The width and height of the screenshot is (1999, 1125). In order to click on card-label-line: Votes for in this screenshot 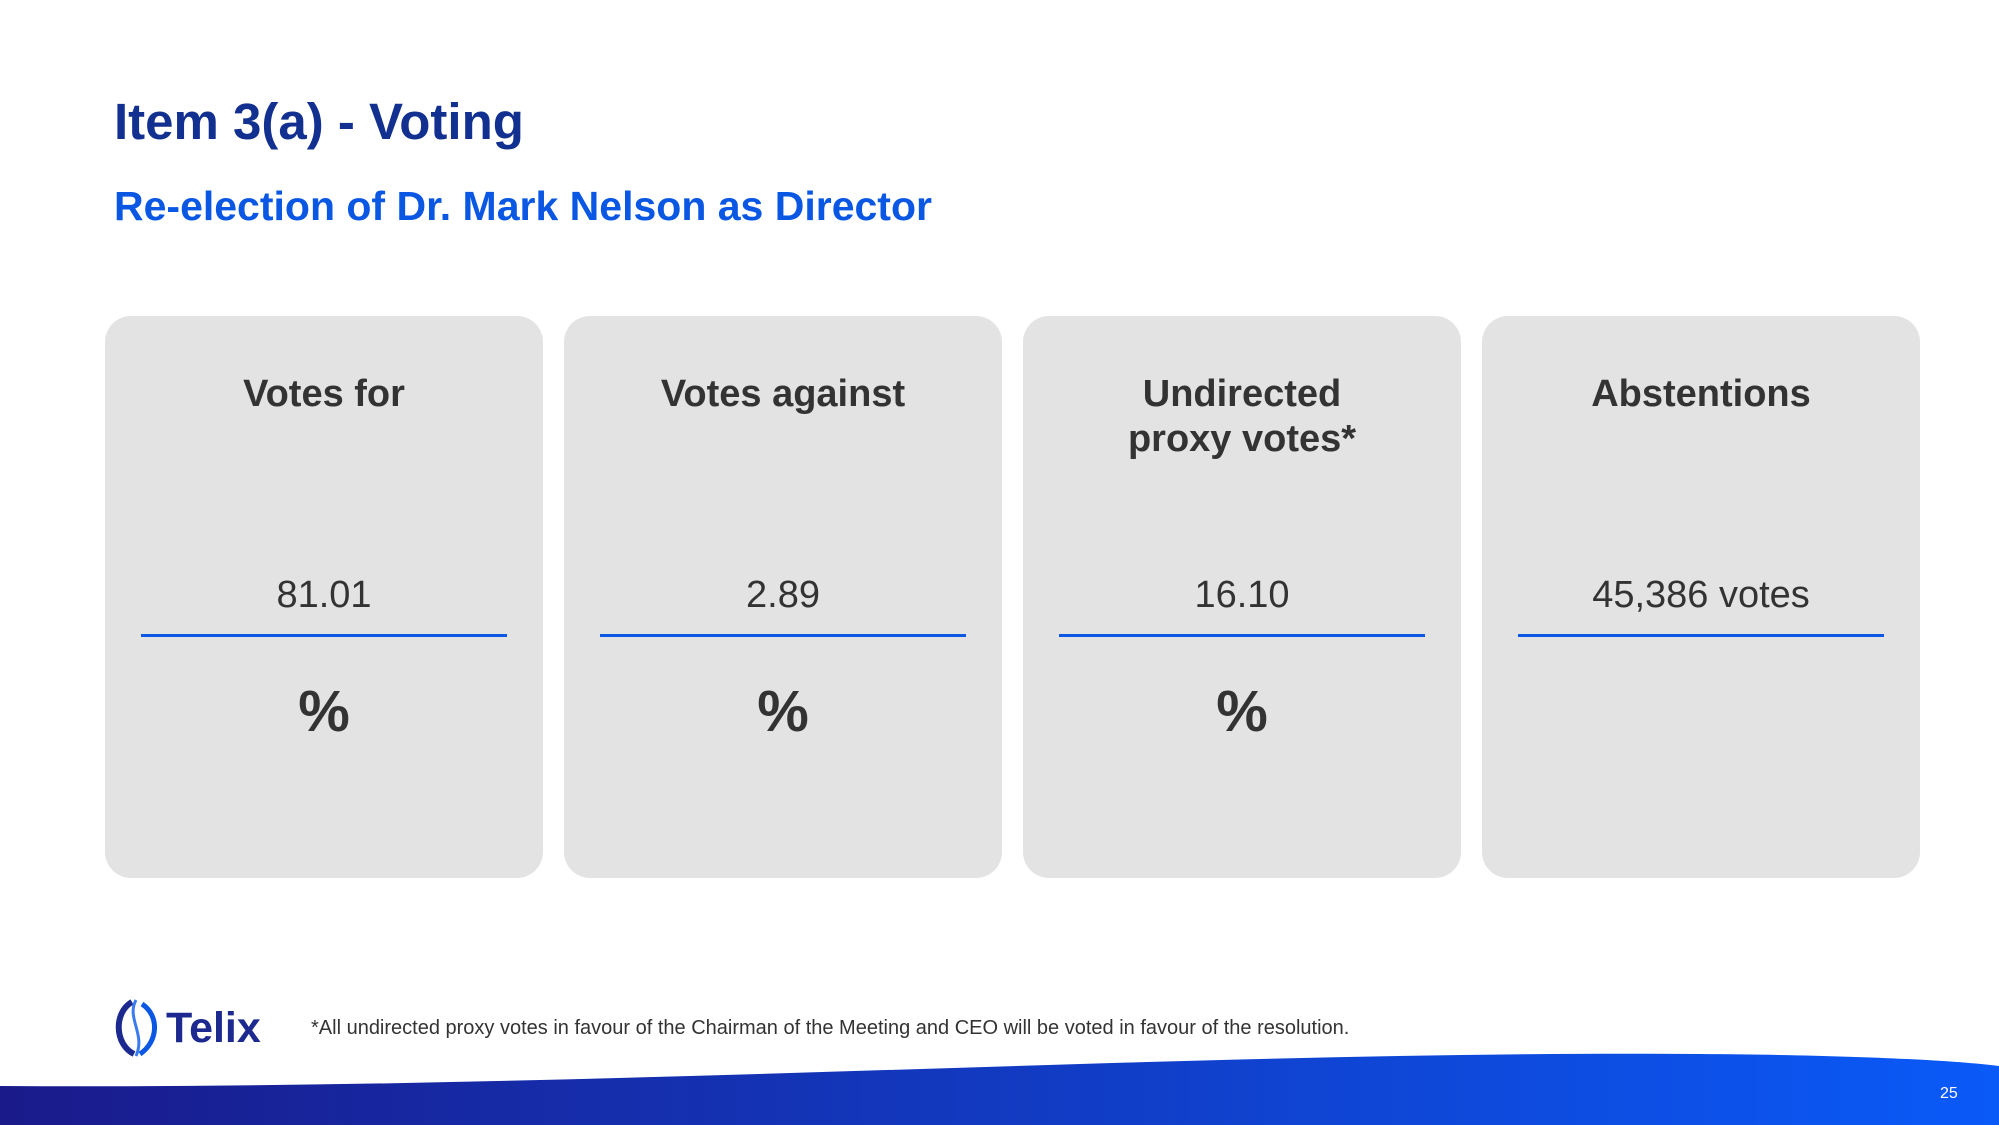, I will do `click(324, 394)`.